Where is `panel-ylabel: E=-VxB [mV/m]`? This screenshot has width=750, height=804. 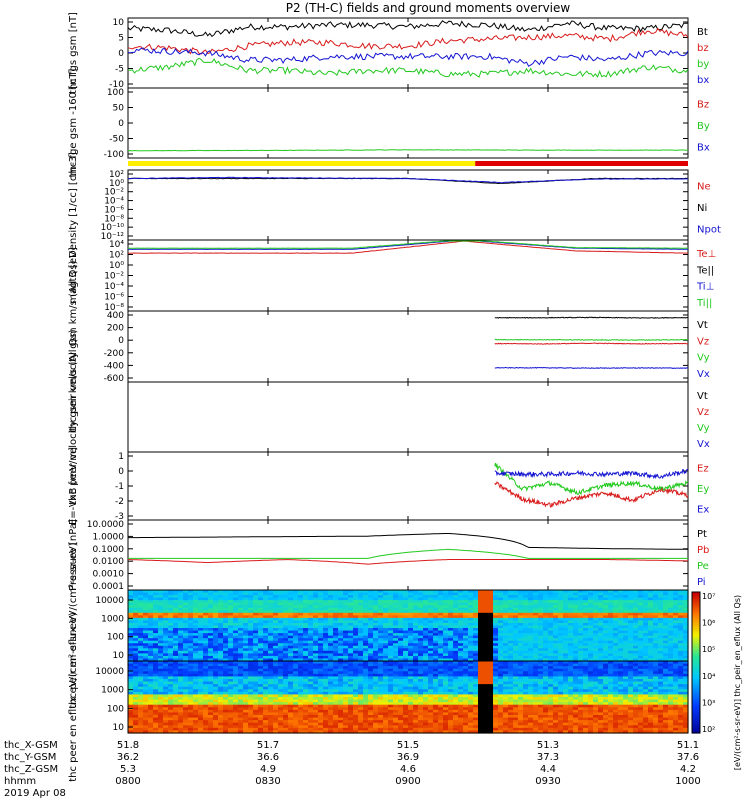 panel-ylabel: E=-VxB [mV/m] is located at coordinates (73, 486).